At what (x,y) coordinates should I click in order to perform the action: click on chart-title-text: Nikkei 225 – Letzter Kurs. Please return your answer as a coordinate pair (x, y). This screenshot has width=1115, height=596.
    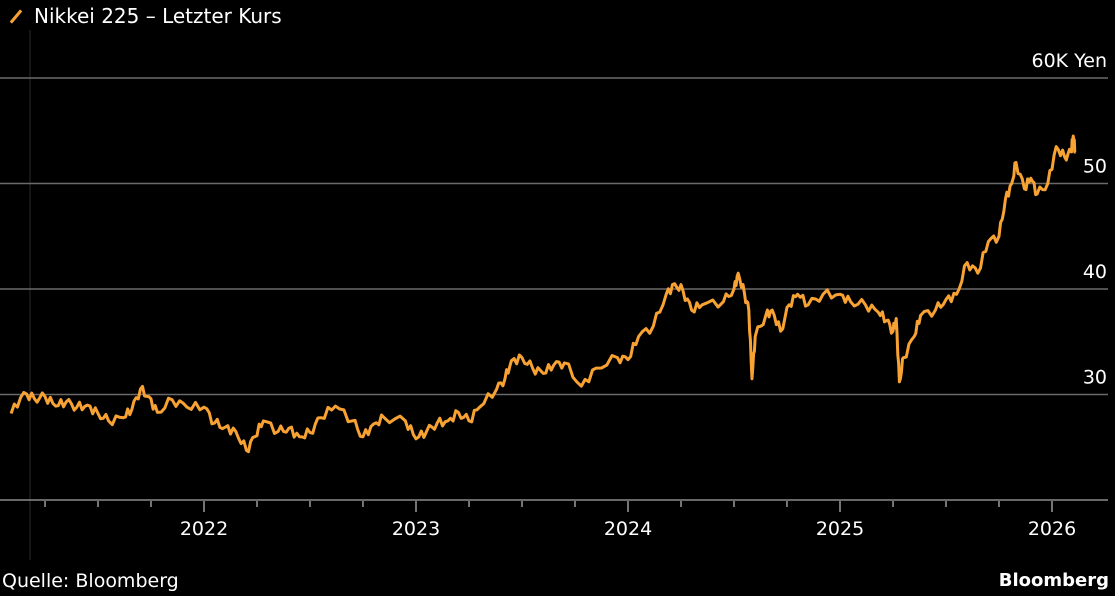
    Looking at the image, I should click on (158, 16).